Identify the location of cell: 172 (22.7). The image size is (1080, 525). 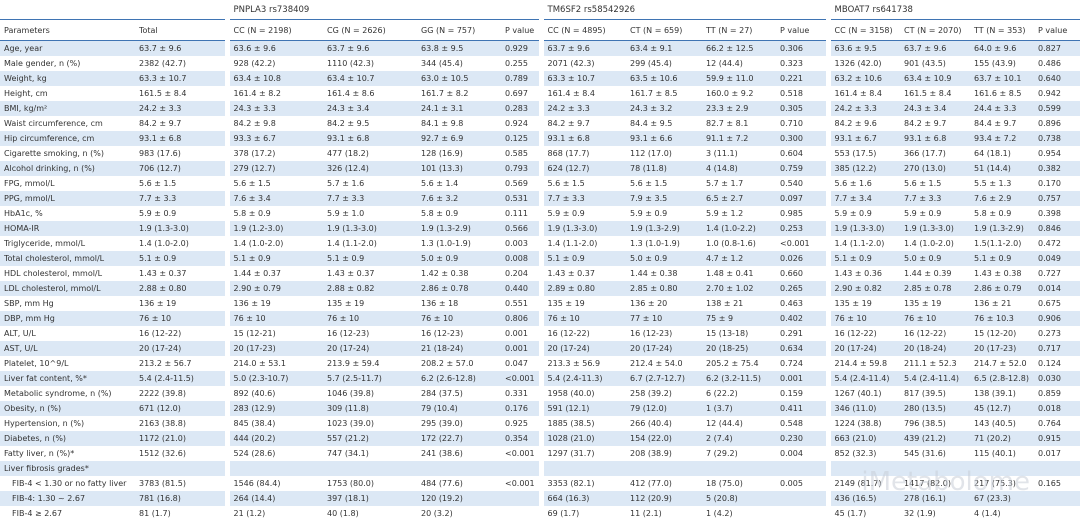
(459, 438).